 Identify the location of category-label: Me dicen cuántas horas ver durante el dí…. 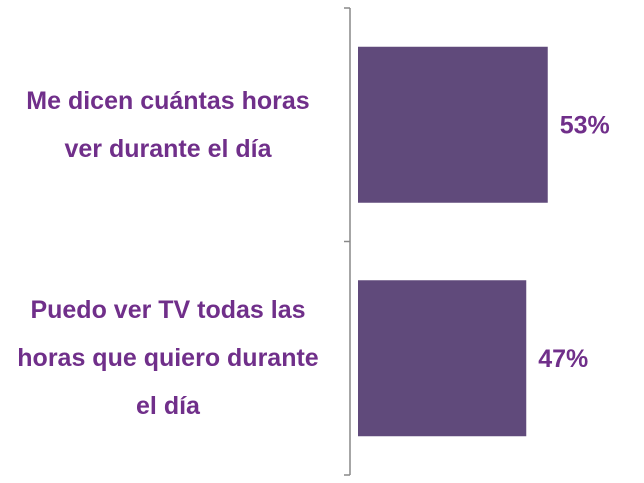
(168, 124).